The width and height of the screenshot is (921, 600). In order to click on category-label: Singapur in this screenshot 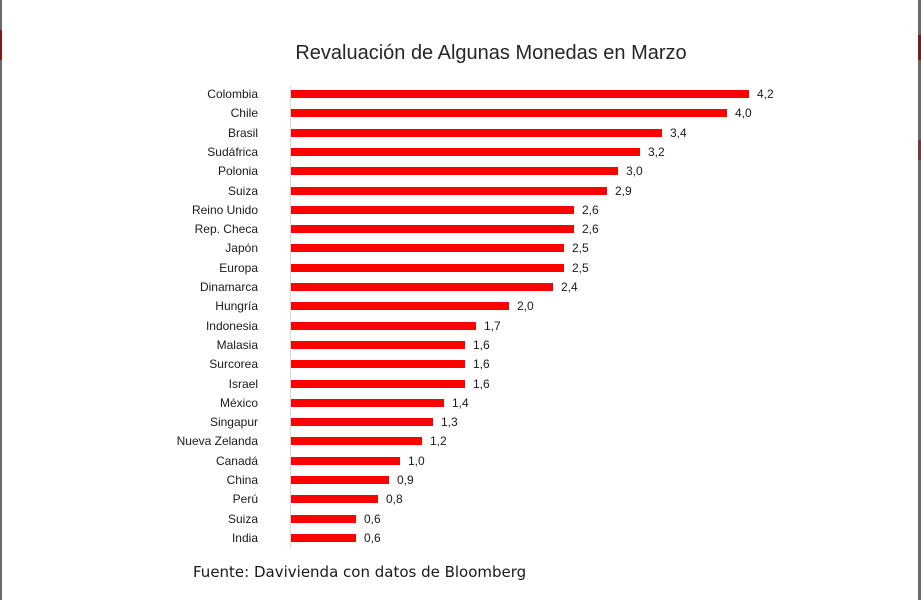, I will do `click(233, 422)`.